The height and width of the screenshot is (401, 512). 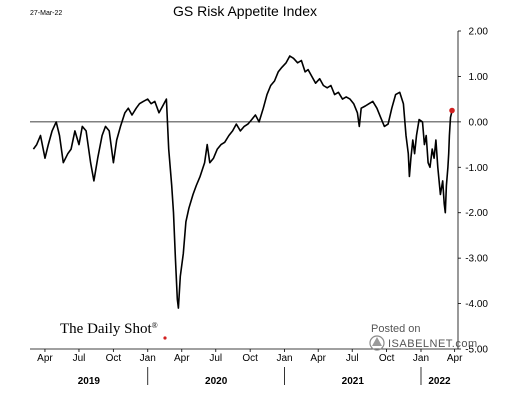 I want to click on y-tick-label: 2.00, so click(x=479, y=32).